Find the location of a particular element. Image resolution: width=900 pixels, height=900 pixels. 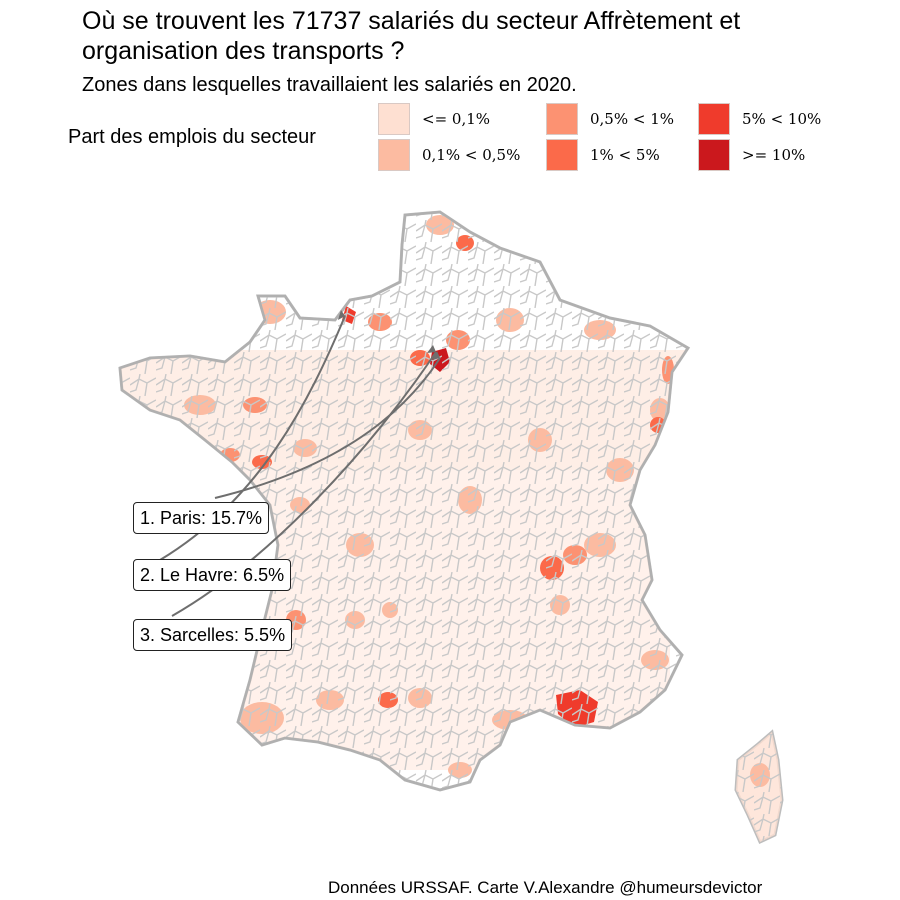

legend-label: 1% < 5% is located at coordinates (625, 155).